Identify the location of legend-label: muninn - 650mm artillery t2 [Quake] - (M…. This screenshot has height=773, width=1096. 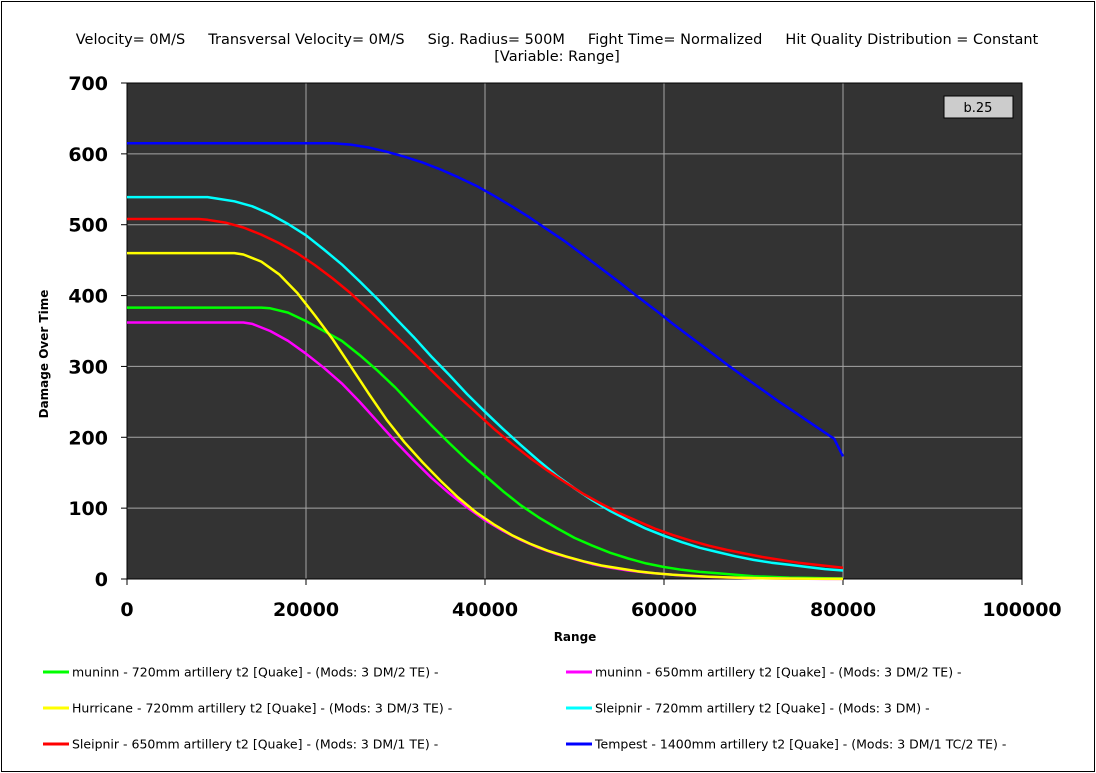
(778, 672).